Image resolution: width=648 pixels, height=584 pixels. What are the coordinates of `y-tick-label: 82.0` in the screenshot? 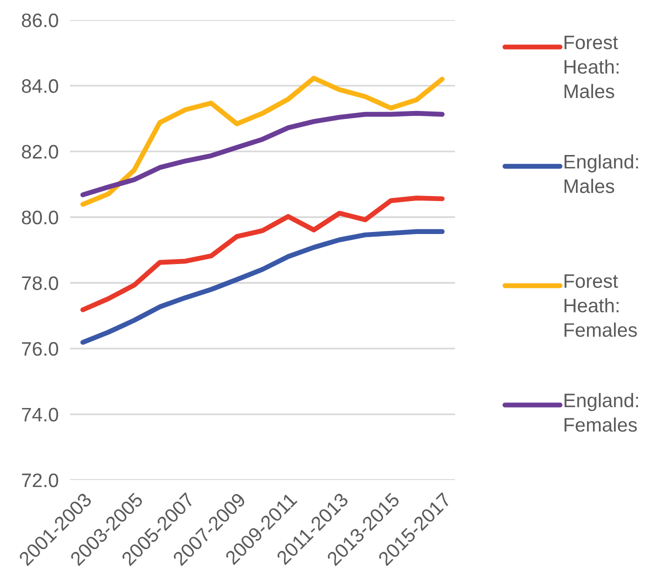 It's located at (40, 151).